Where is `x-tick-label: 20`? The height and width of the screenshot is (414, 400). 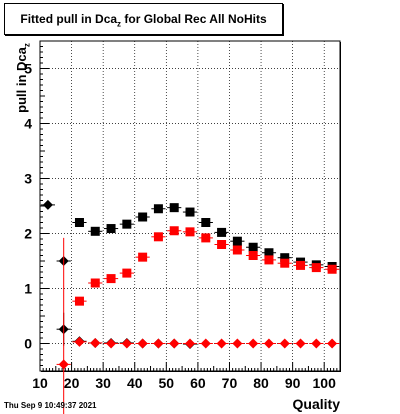 x-tick-label: 20 is located at coordinates (72, 383).